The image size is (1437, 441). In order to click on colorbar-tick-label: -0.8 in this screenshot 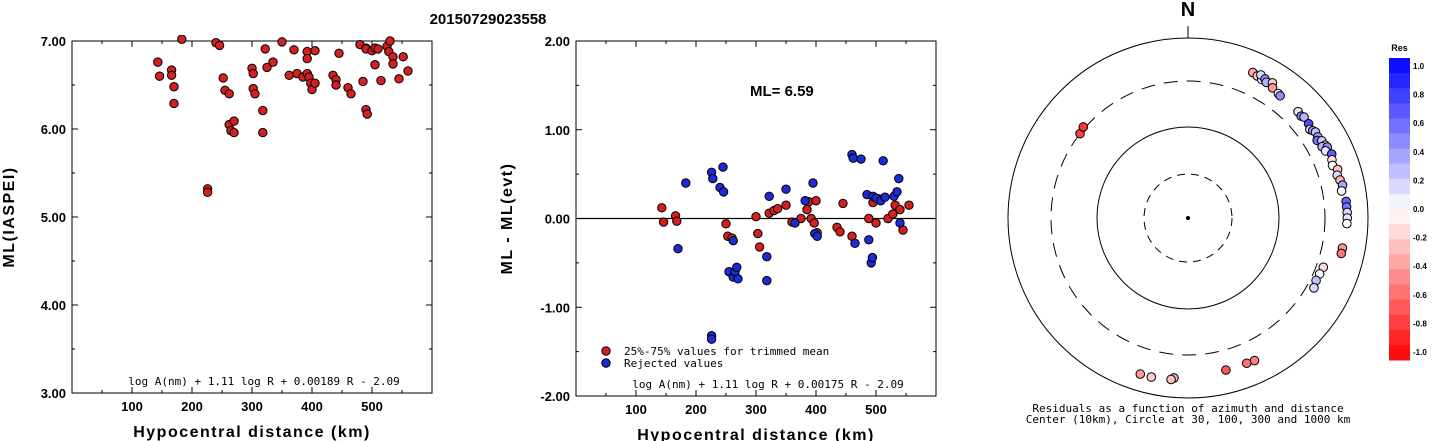, I will do `click(1420, 323)`.